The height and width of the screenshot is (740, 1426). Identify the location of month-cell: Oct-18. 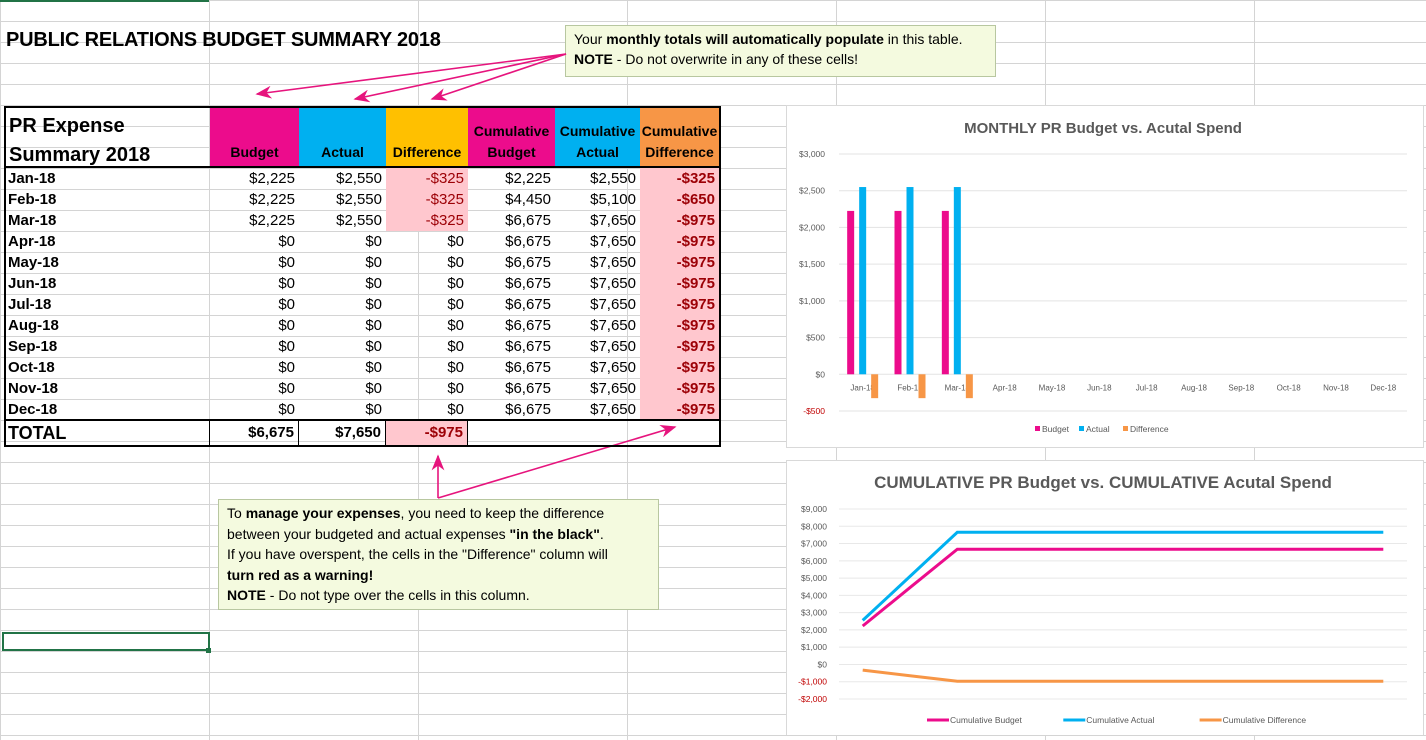
(107, 367).